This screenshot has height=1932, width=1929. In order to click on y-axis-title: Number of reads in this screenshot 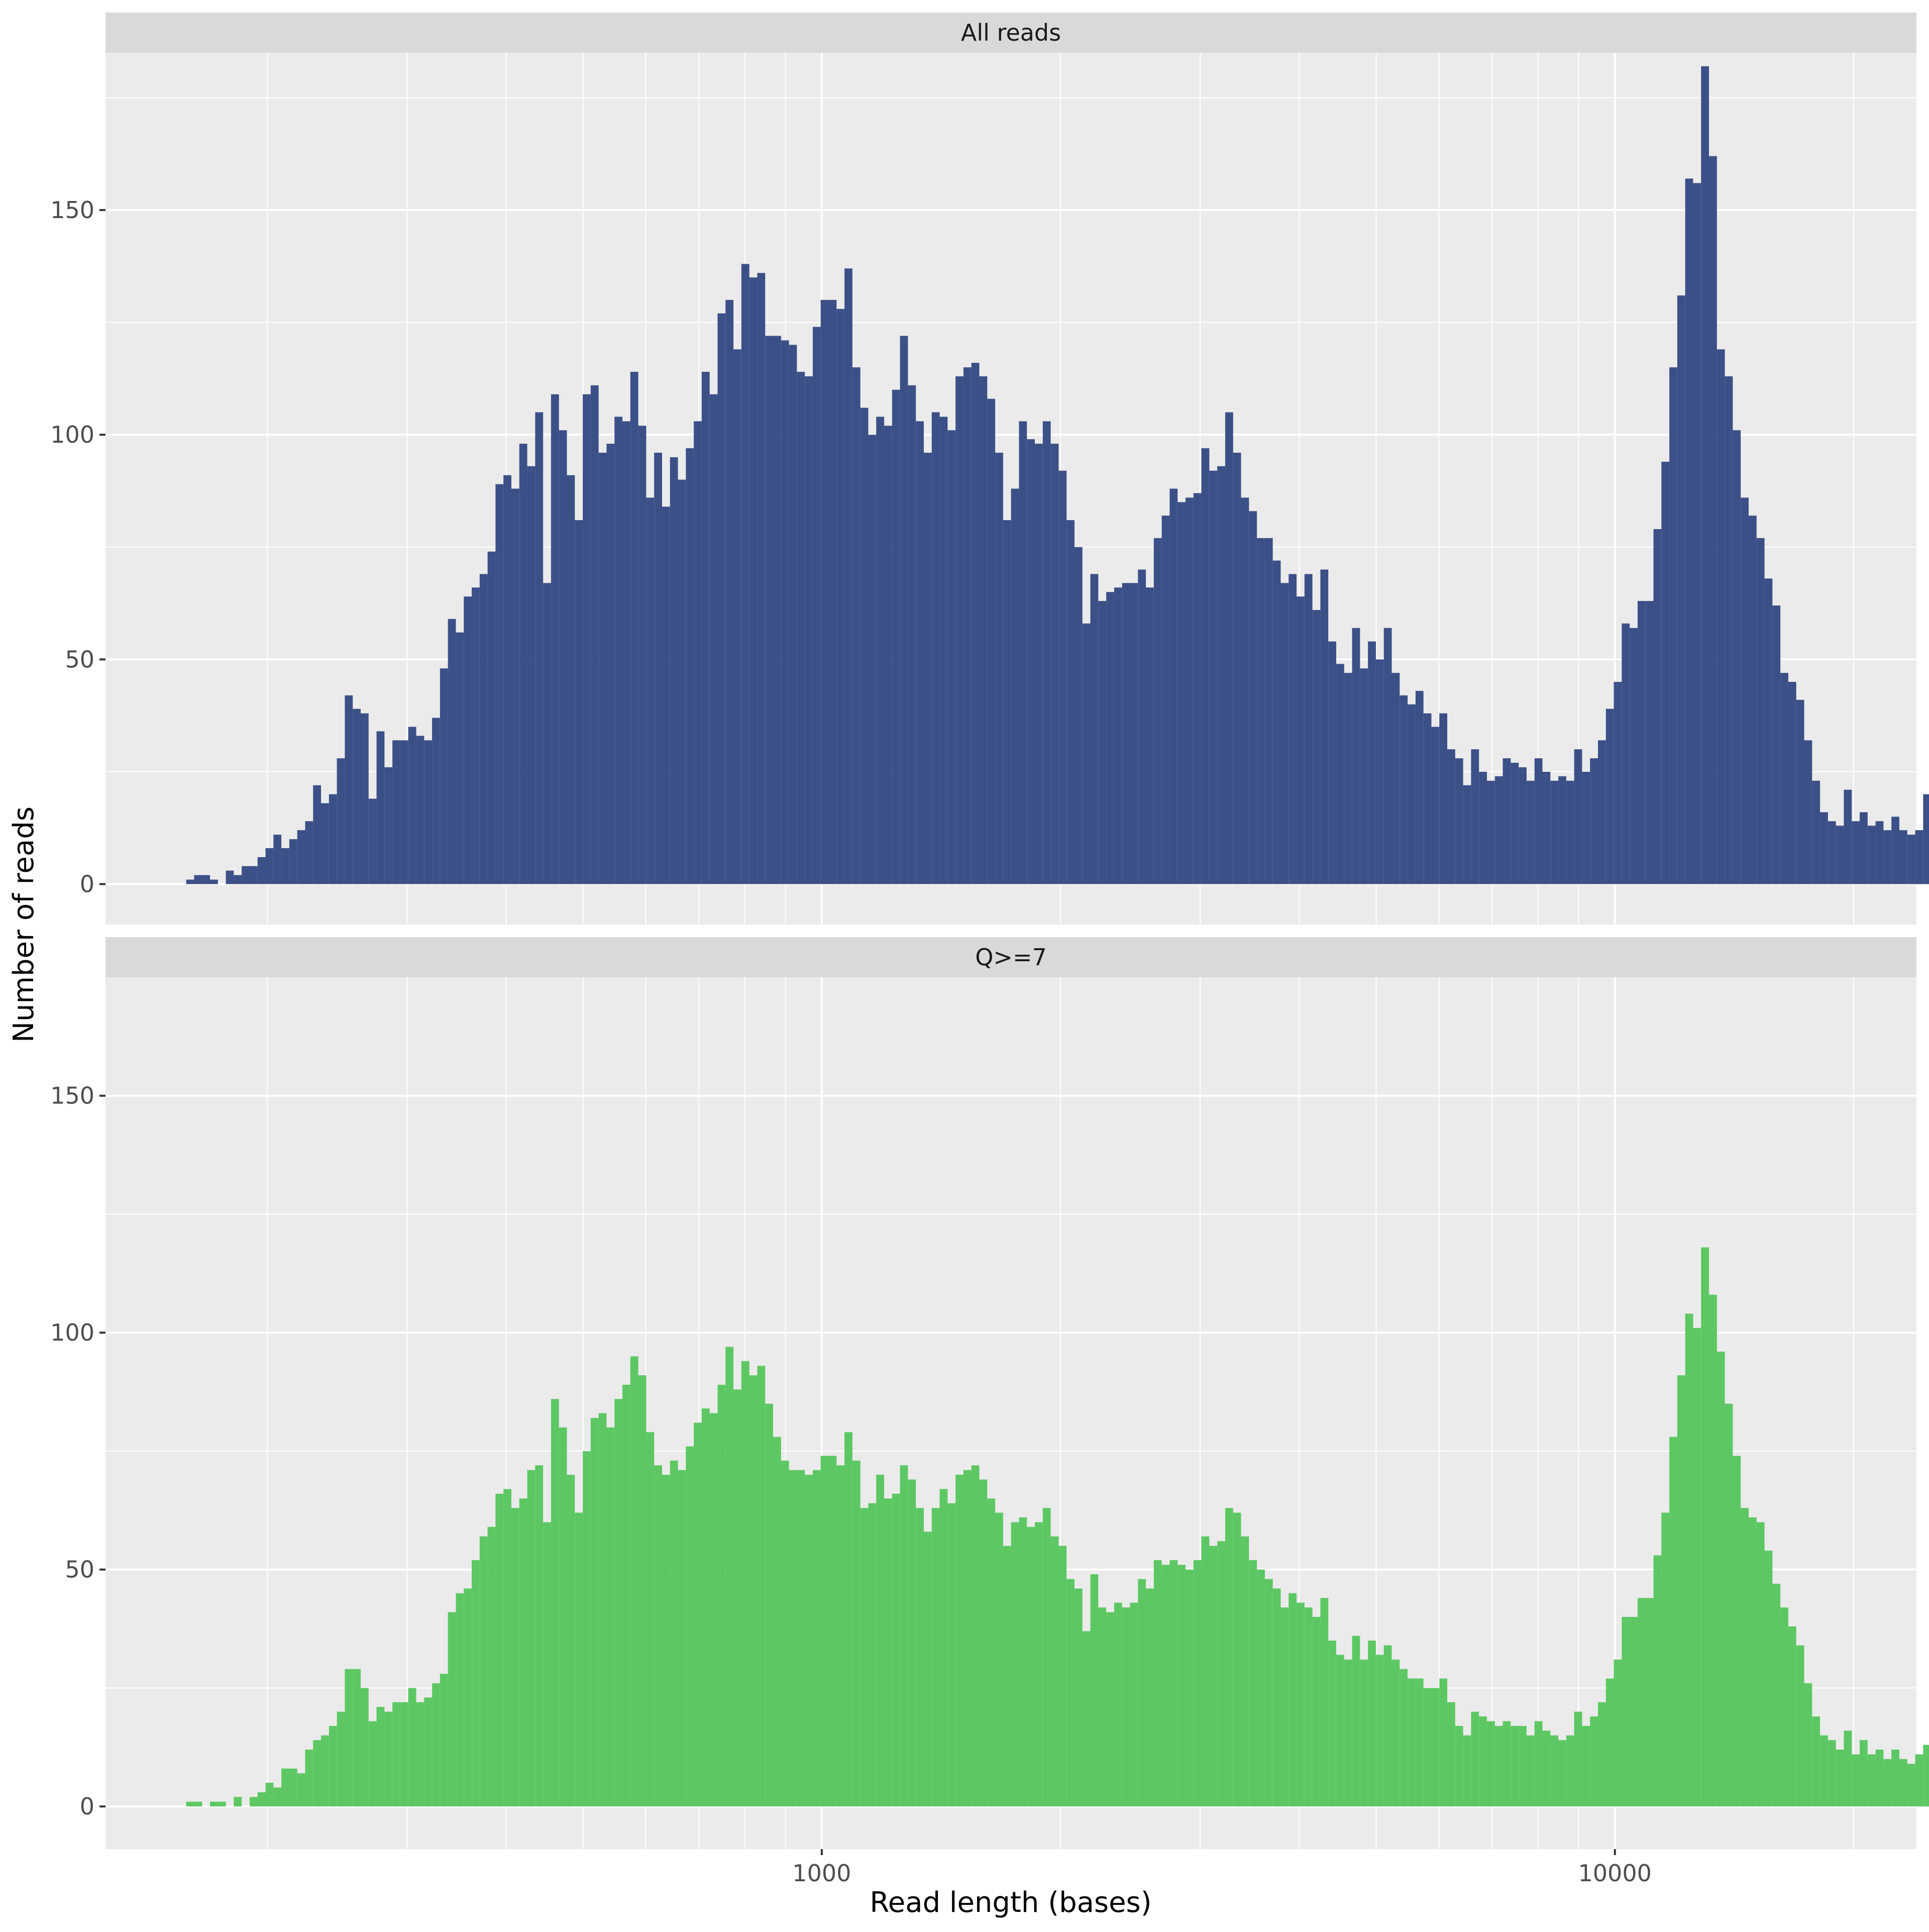, I will do `click(24, 924)`.